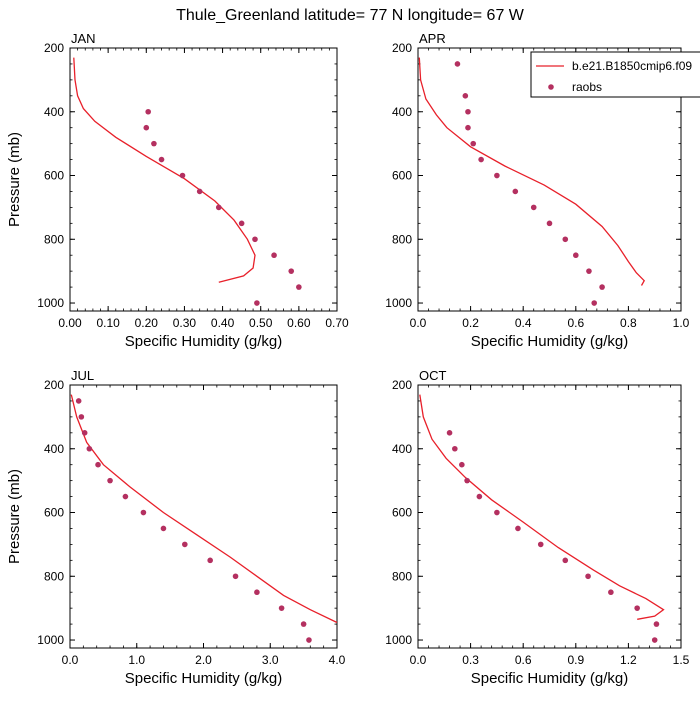  I want to click on x-tick-label: 0.8, so click(628, 323).